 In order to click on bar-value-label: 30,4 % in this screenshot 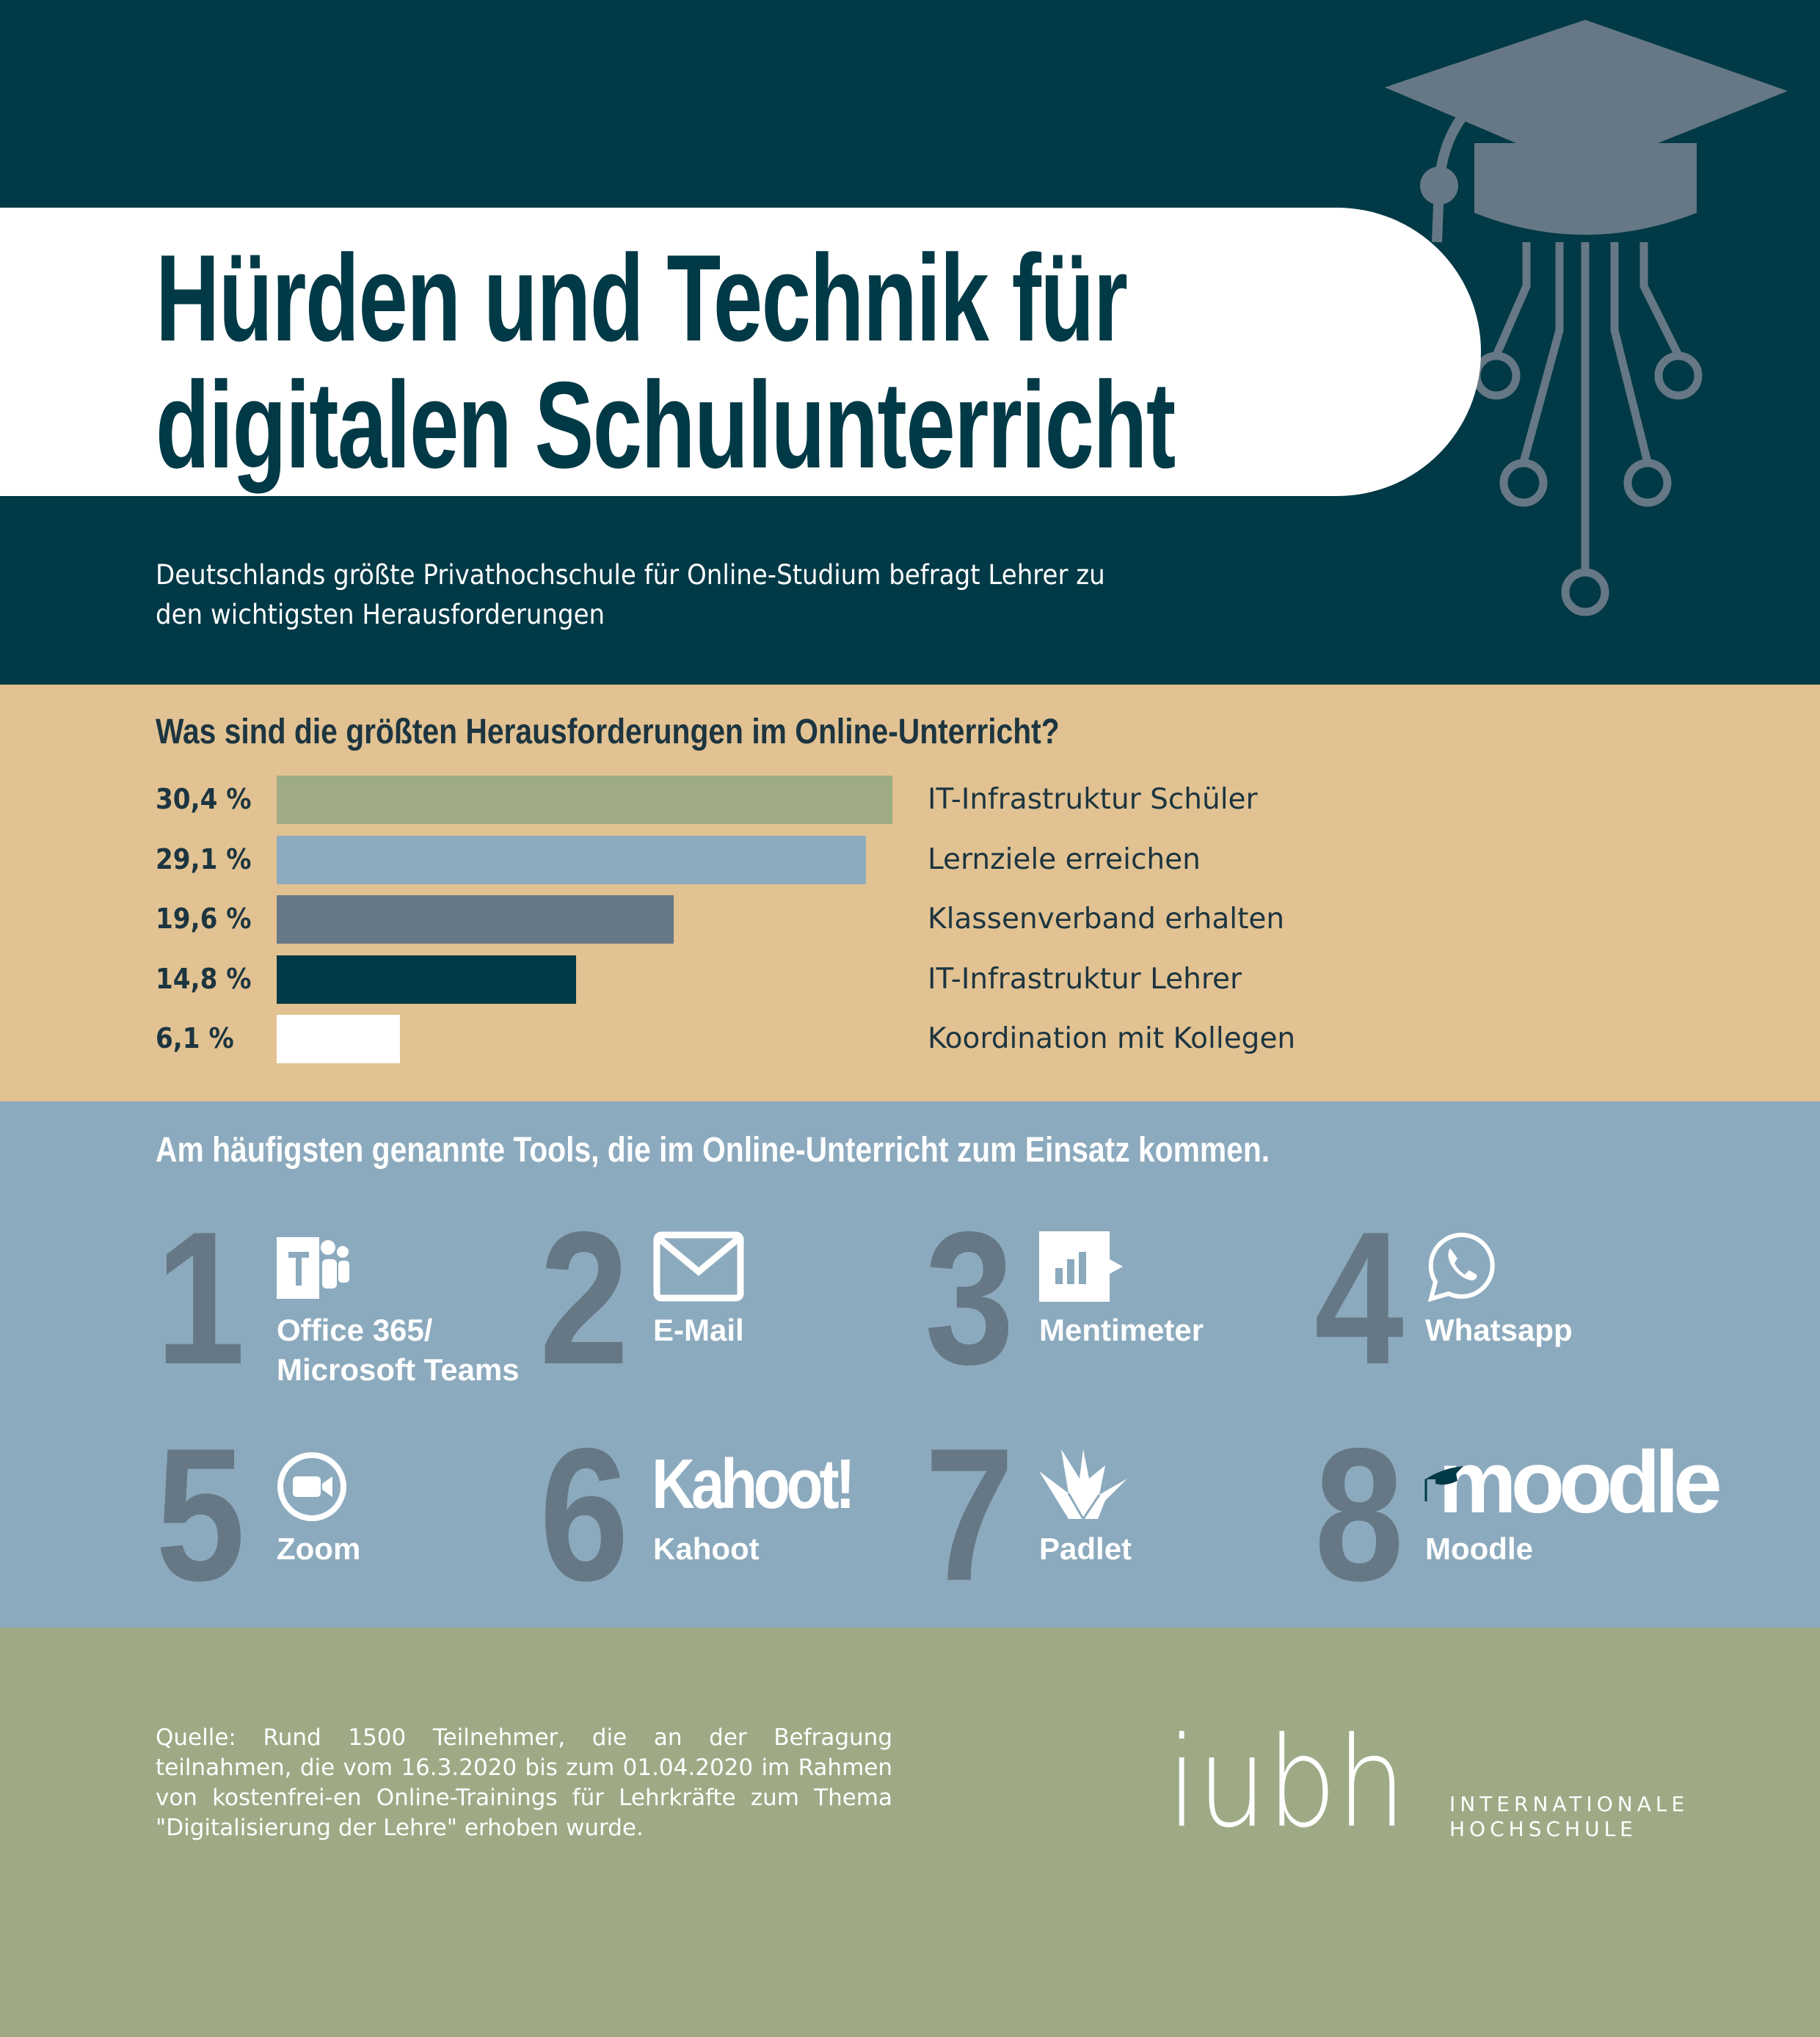, I will do `click(204, 799)`.